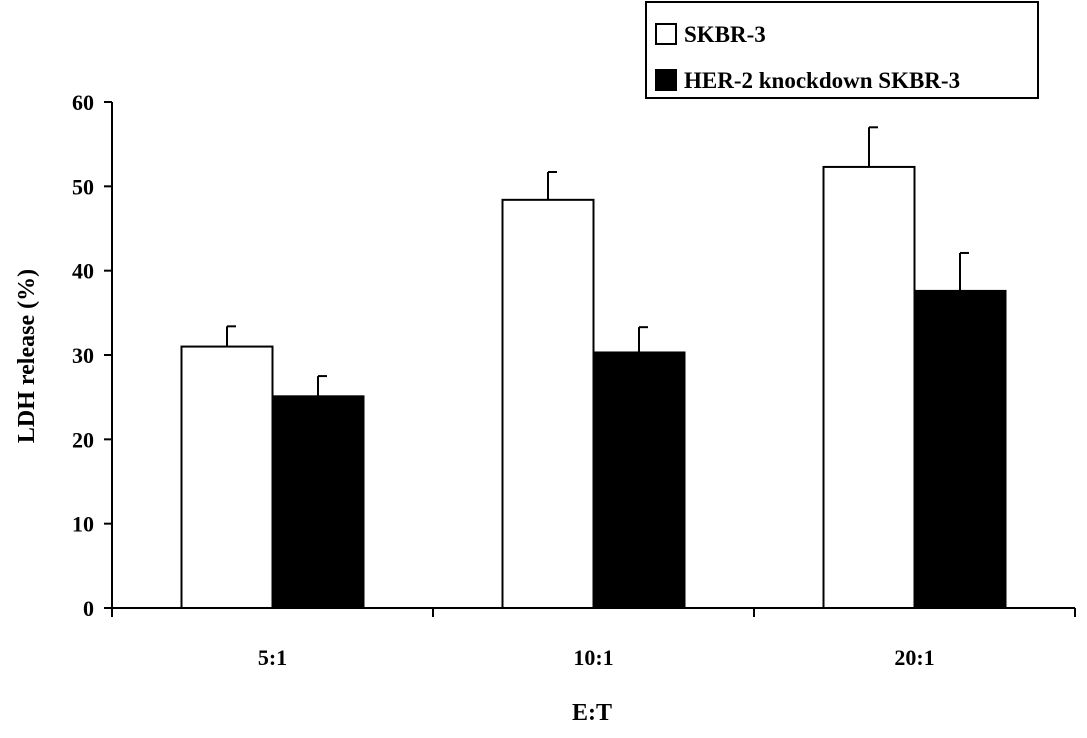 The width and height of the screenshot is (1087, 738). Describe the element at coordinates (960, 449) in the screenshot. I see `bar-her2-knockdown-20:1` at that location.